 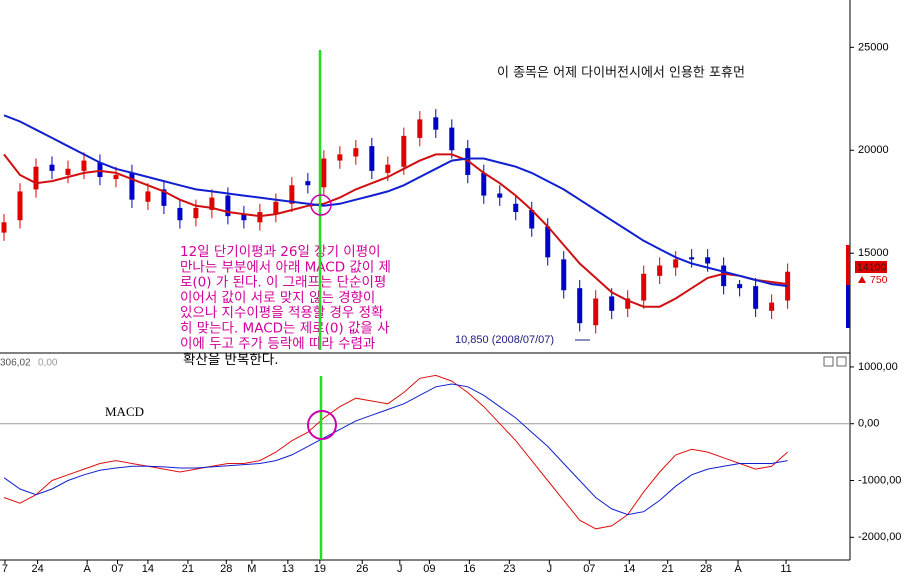 What do you see at coordinates (251, 569) in the screenshot?
I see `x-tick-label: M` at bounding box center [251, 569].